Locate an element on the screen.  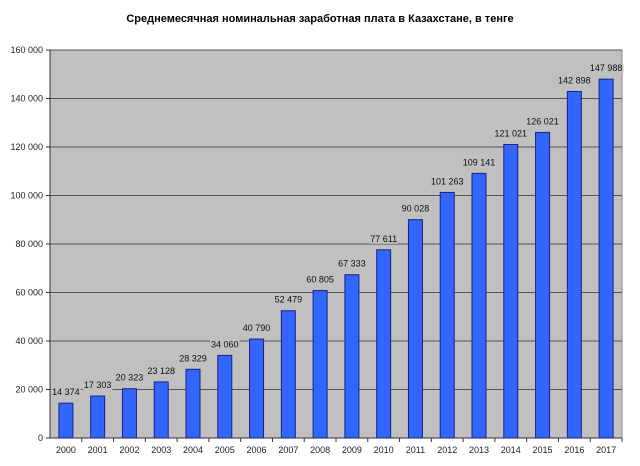
data-label-2004: 28 329 is located at coordinates (193, 358).